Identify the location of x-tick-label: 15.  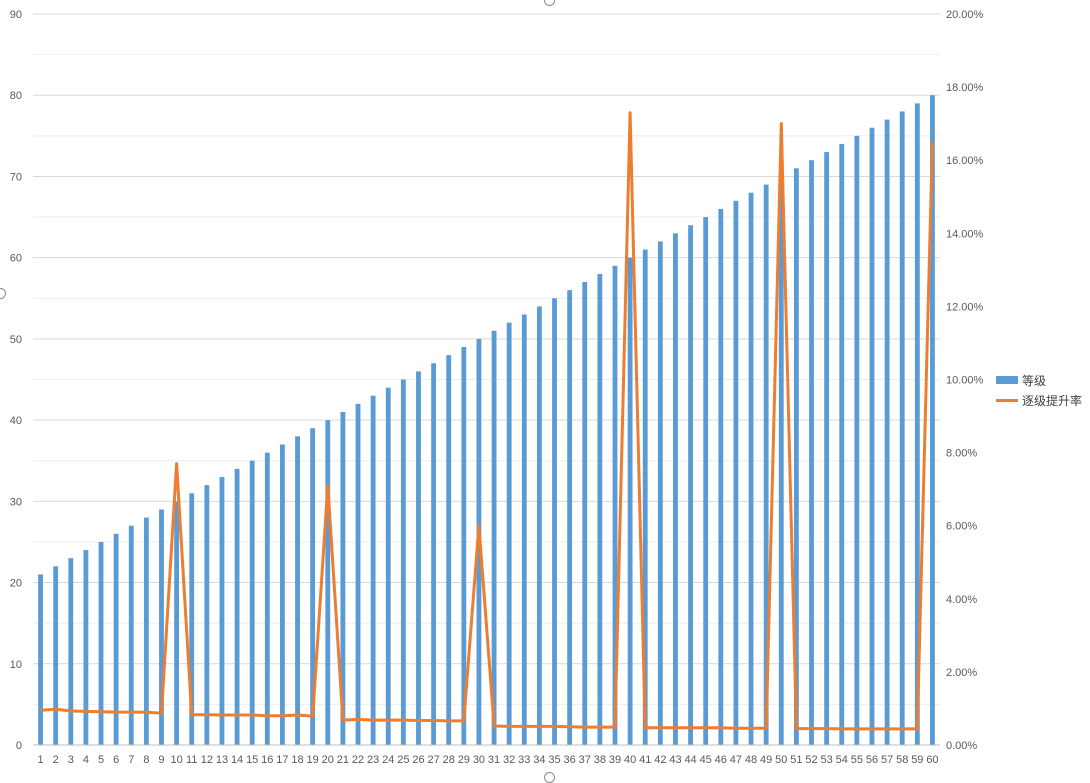
(252, 760).